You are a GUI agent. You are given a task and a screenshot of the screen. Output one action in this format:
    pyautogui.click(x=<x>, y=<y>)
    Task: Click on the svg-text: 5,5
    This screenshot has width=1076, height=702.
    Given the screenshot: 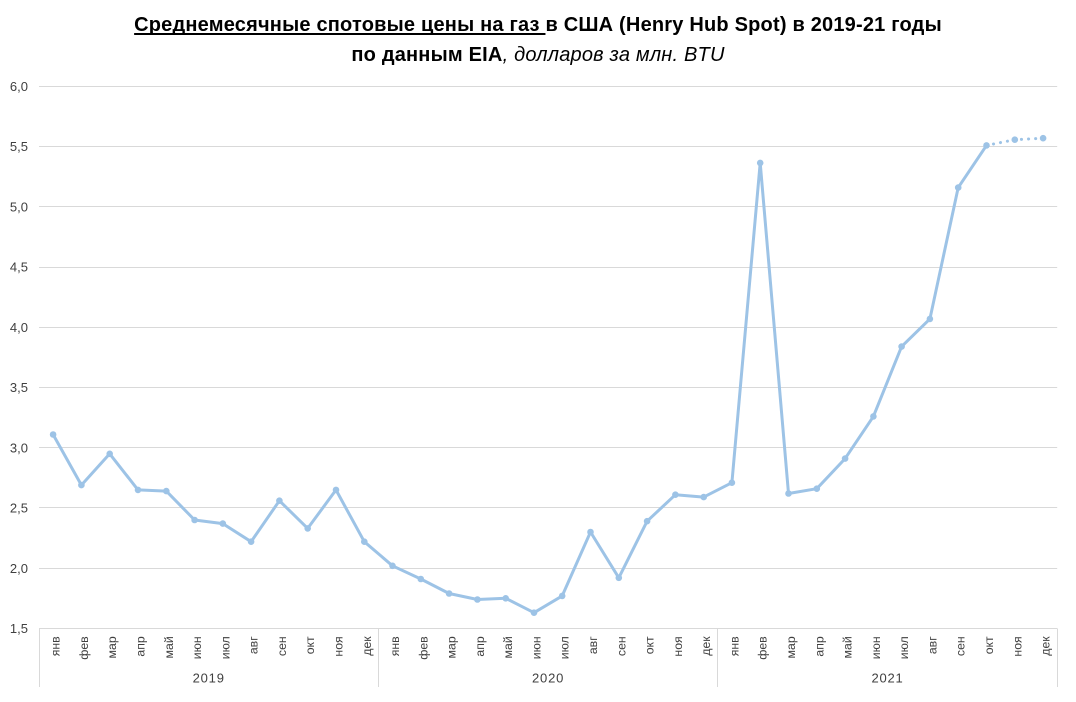 What is the action you would take?
    pyautogui.click(x=19, y=146)
    